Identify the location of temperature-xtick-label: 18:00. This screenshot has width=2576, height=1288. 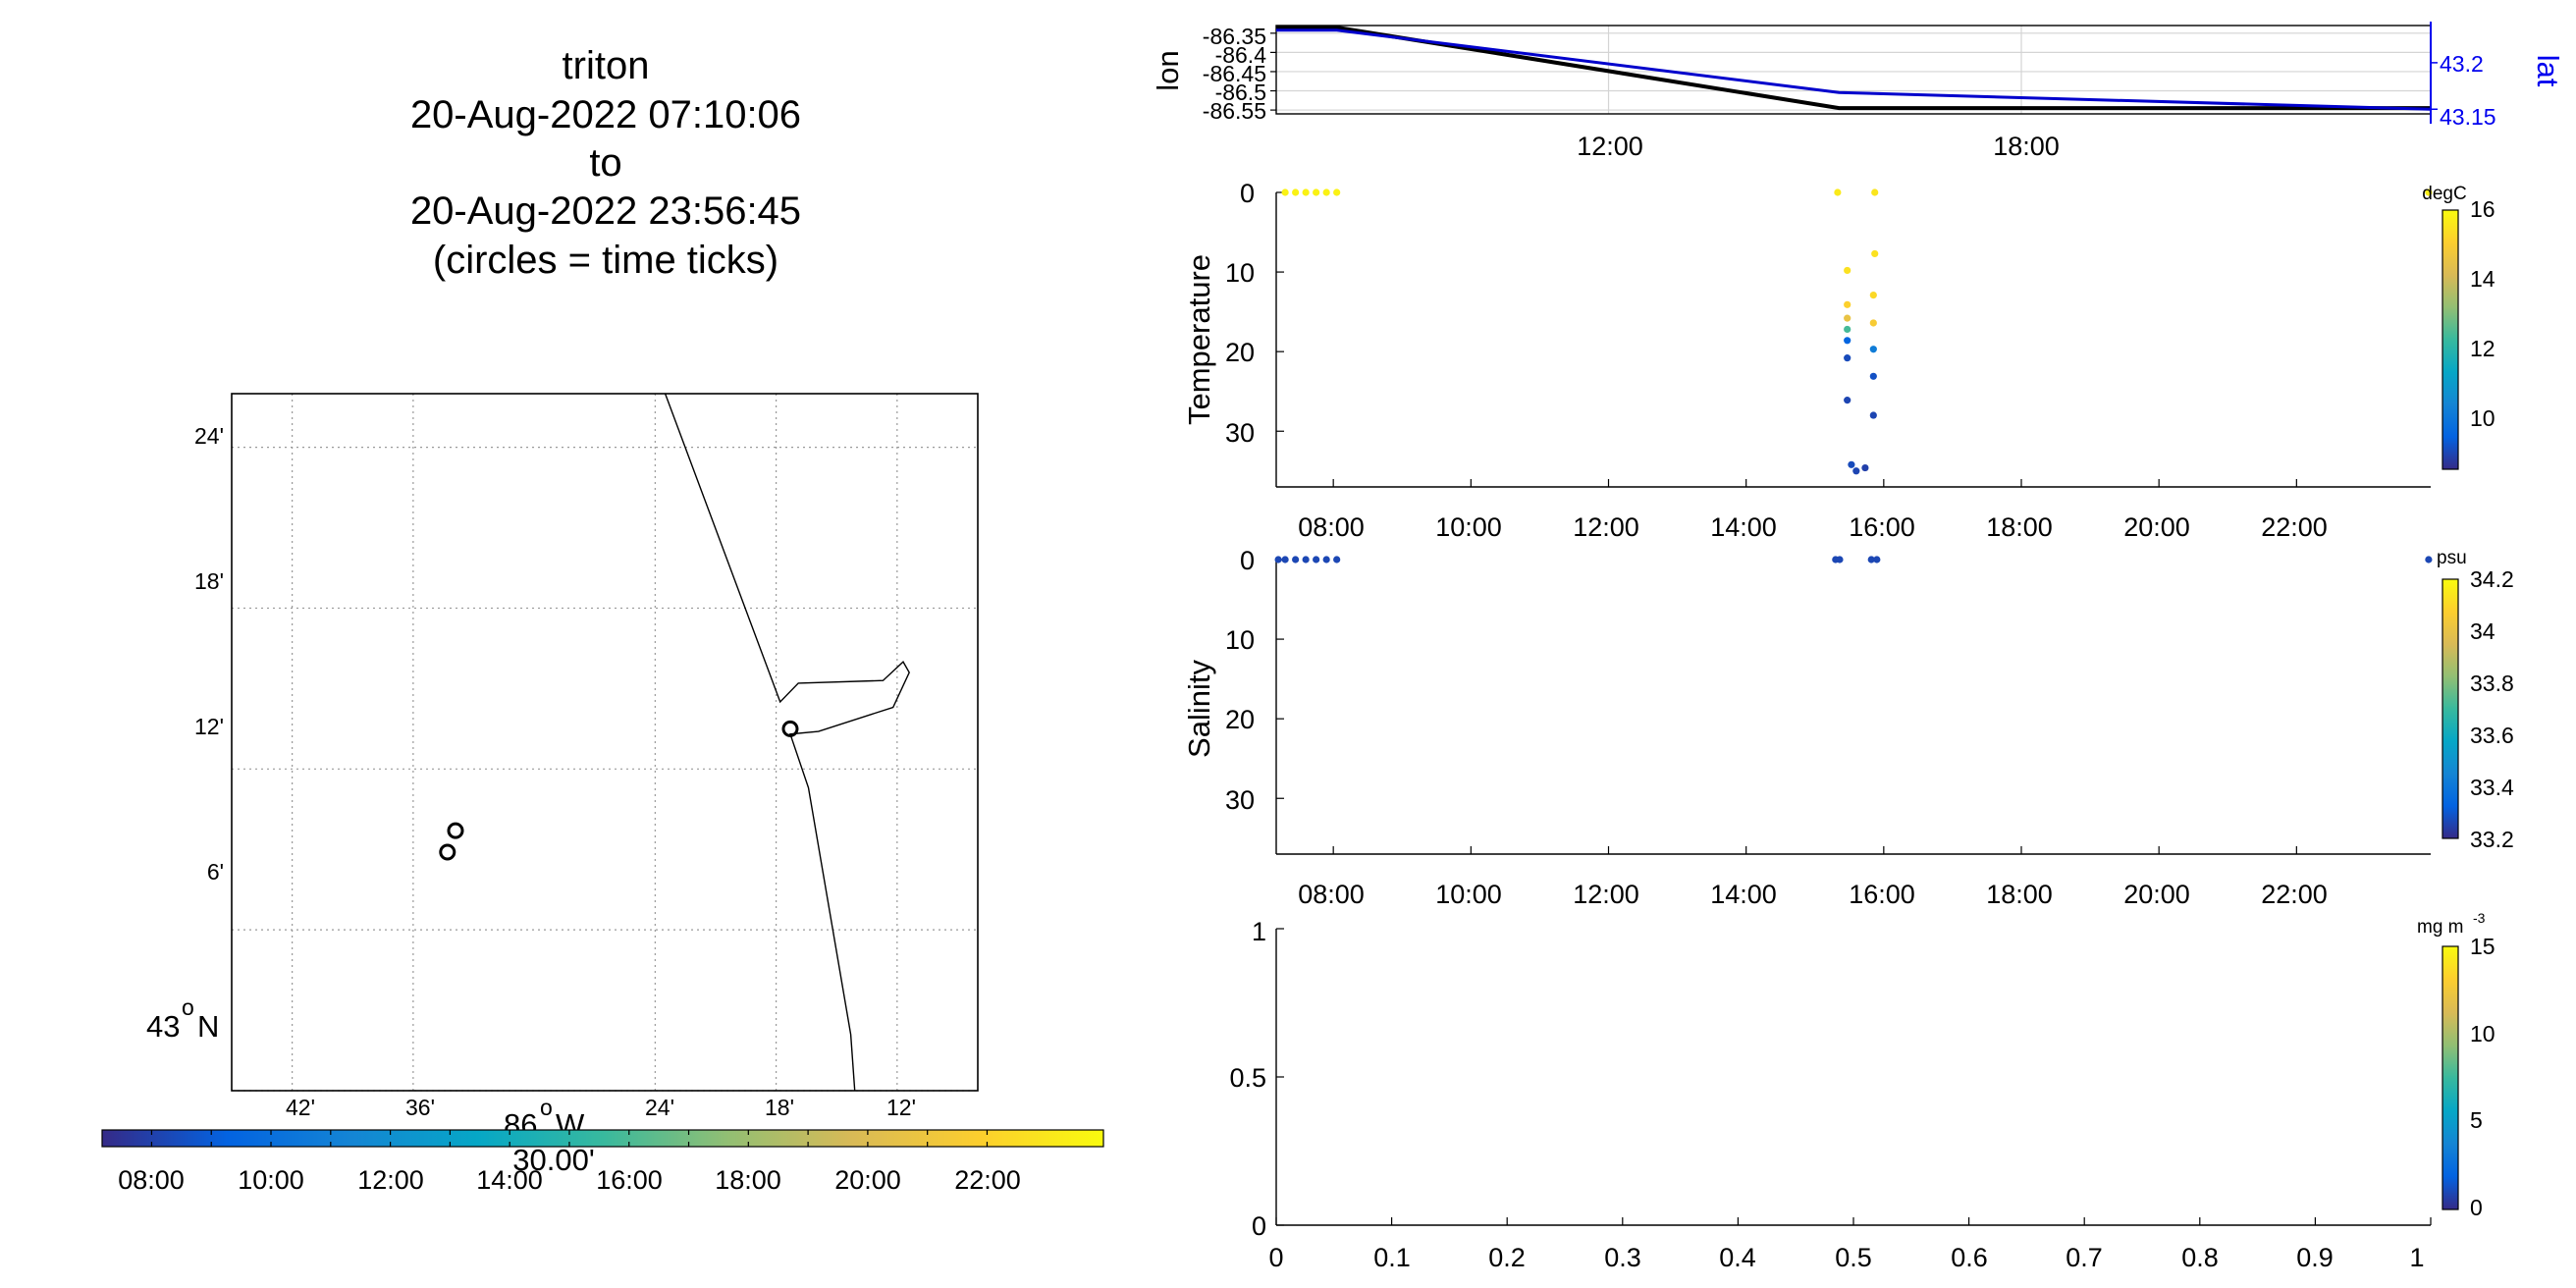
(2019, 527).